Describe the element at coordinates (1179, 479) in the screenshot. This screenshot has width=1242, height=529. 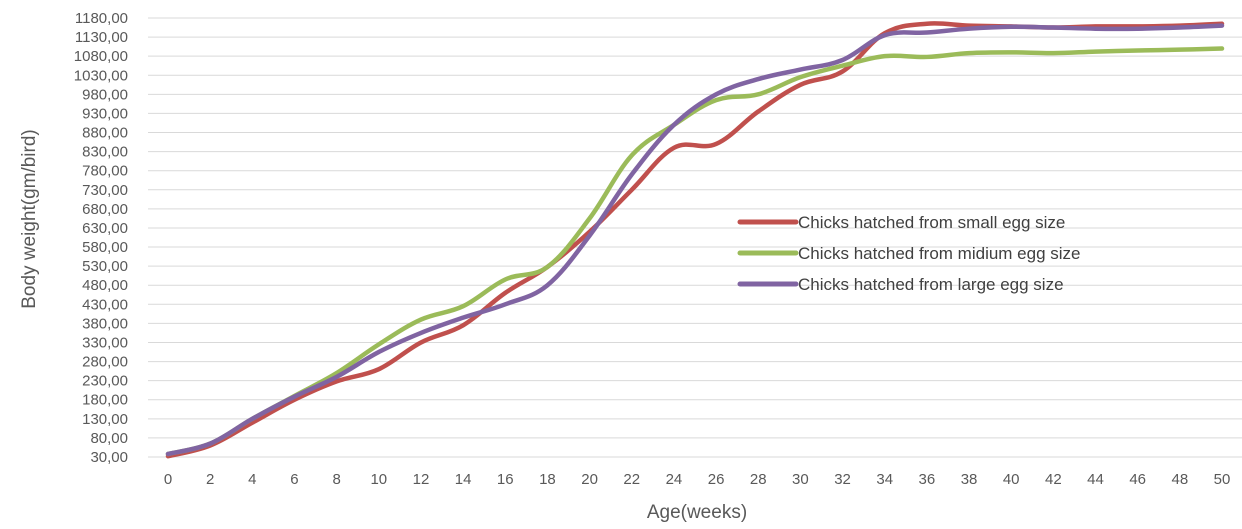
I see `x-tick-label: 48` at that location.